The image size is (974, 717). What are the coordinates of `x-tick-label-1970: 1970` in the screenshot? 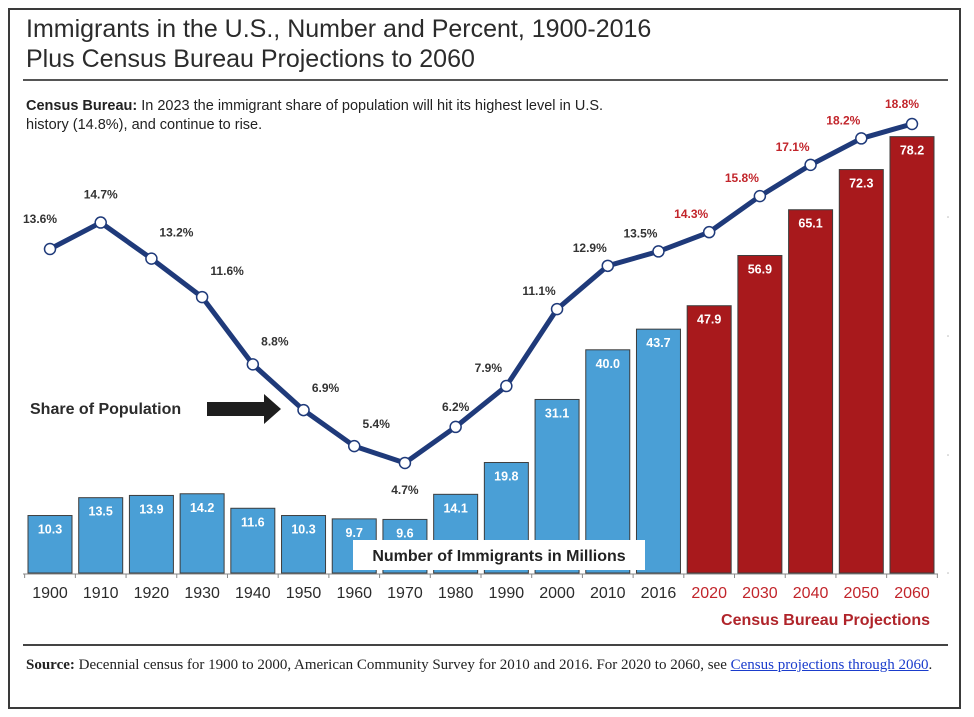 It's located at (405, 593).